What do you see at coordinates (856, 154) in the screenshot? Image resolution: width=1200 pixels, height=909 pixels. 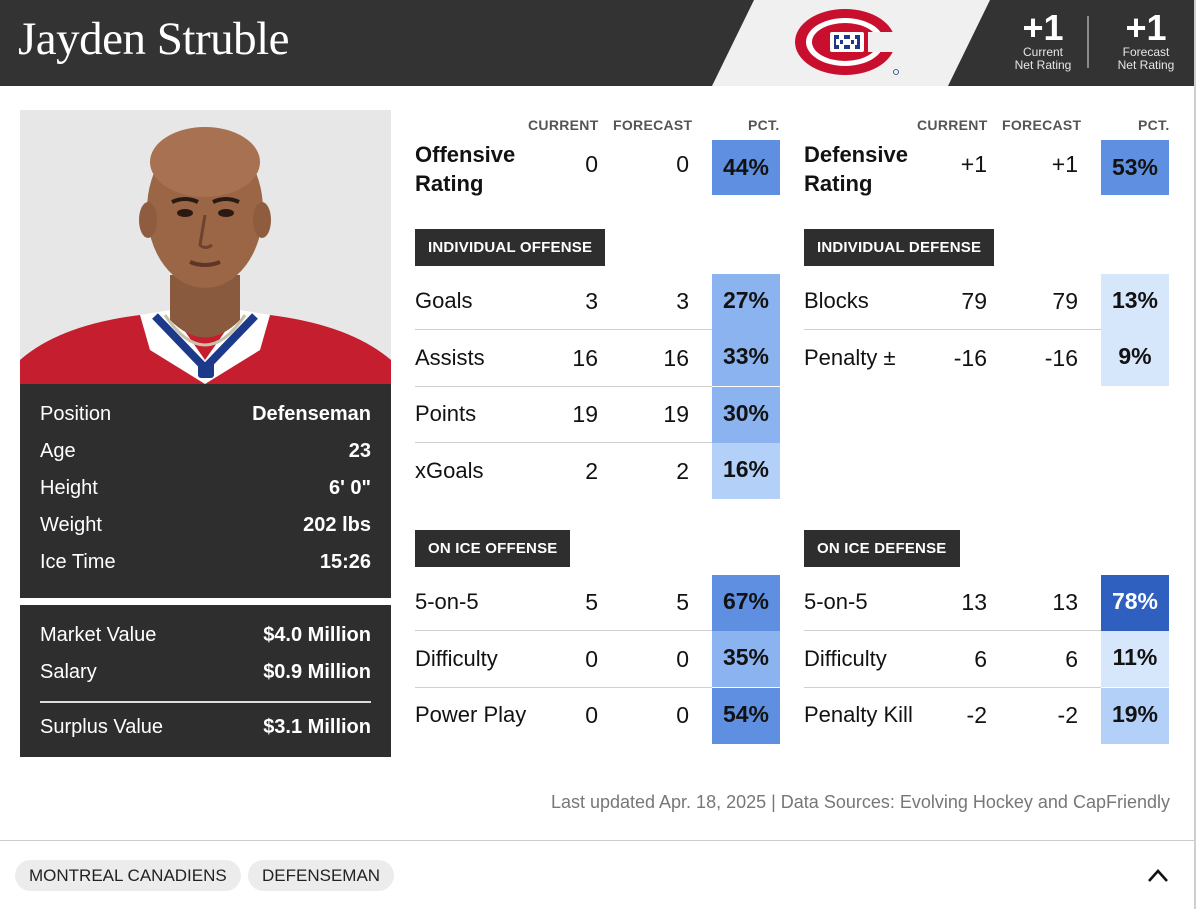 I see `defensive-rating-title-1: Defensive` at bounding box center [856, 154].